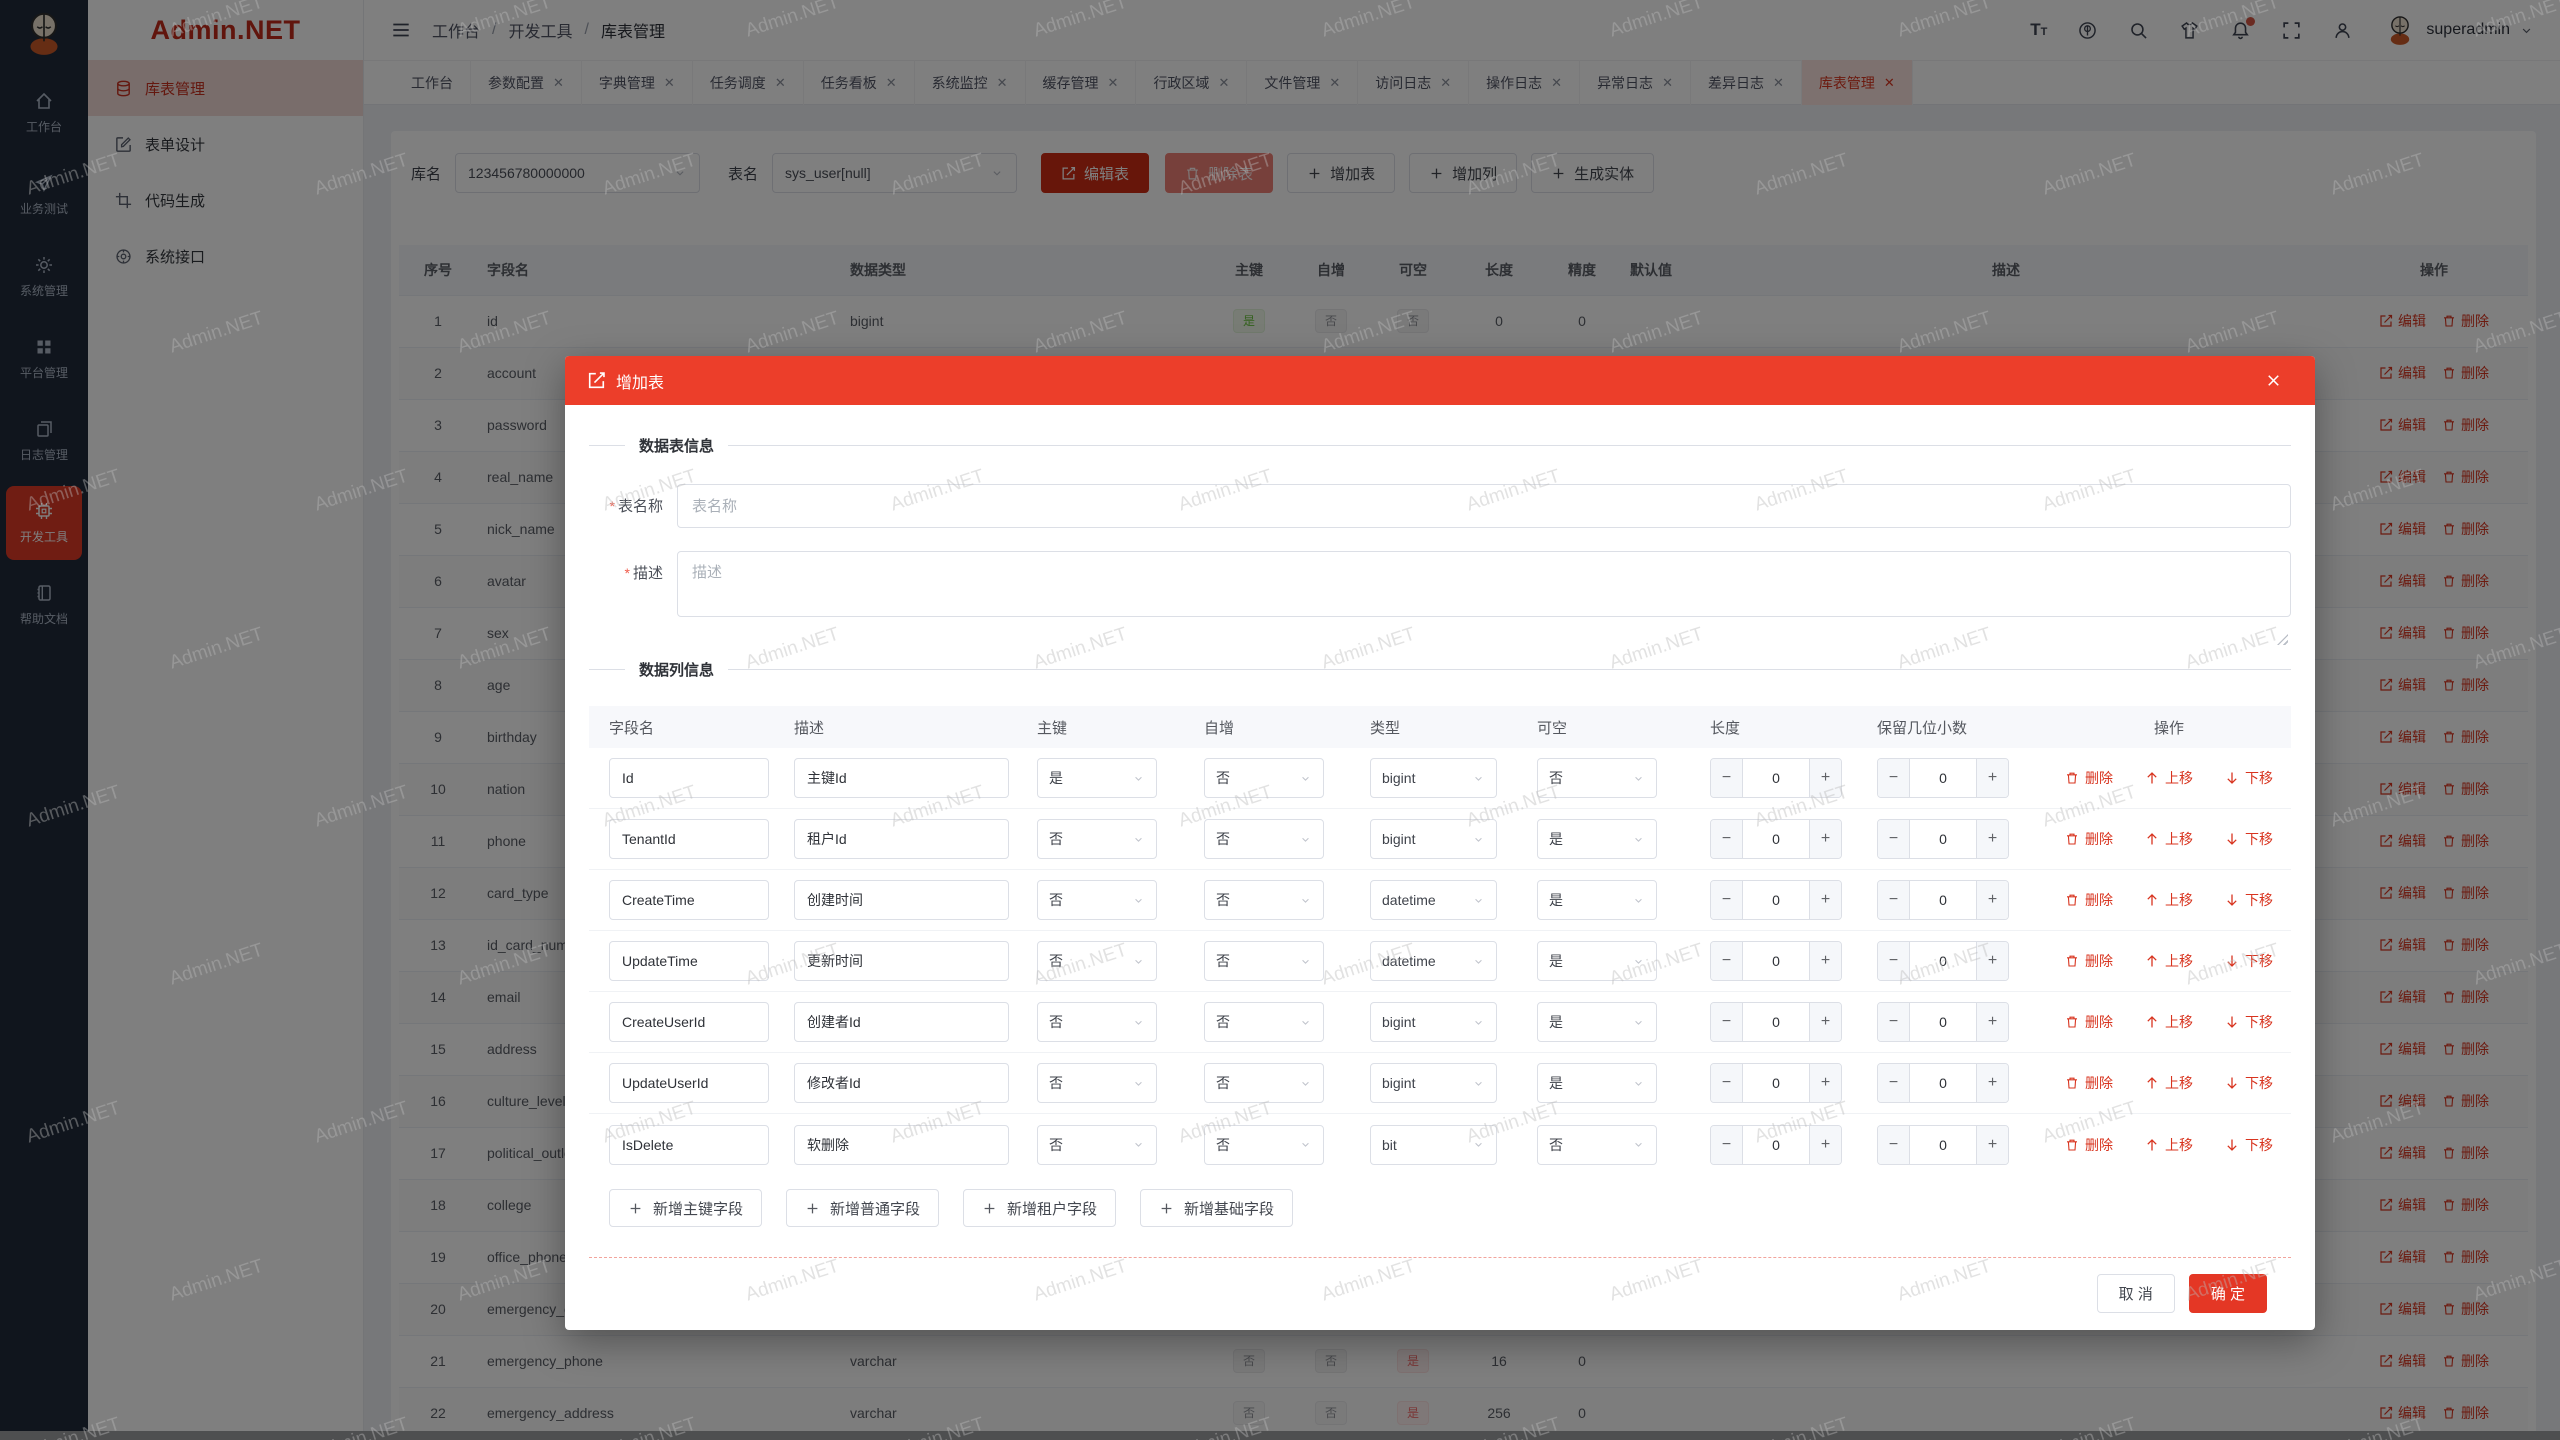 The image size is (2560, 1440). What do you see at coordinates (2227, 1293) in the screenshot?
I see `confirm-button: 确 定` at bounding box center [2227, 1293].